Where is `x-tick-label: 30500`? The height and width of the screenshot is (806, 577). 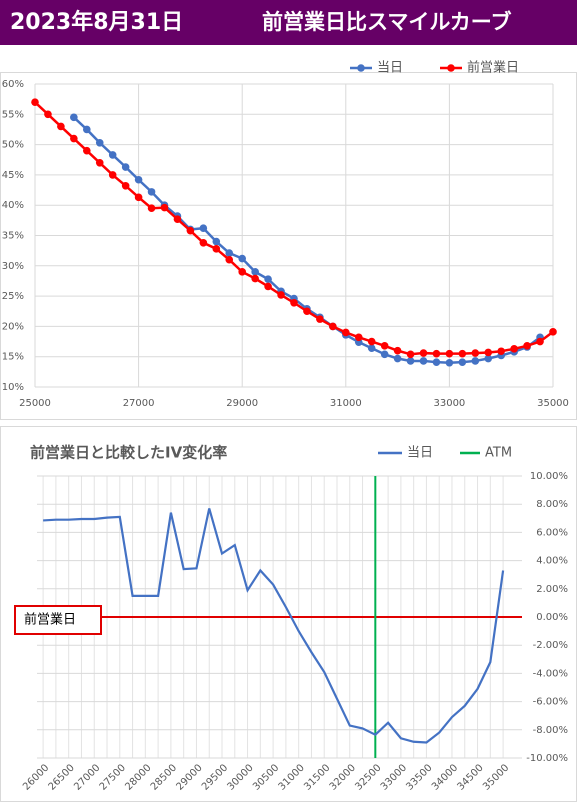
x-tick-label: 30500 is located at coordinates (266, 777).